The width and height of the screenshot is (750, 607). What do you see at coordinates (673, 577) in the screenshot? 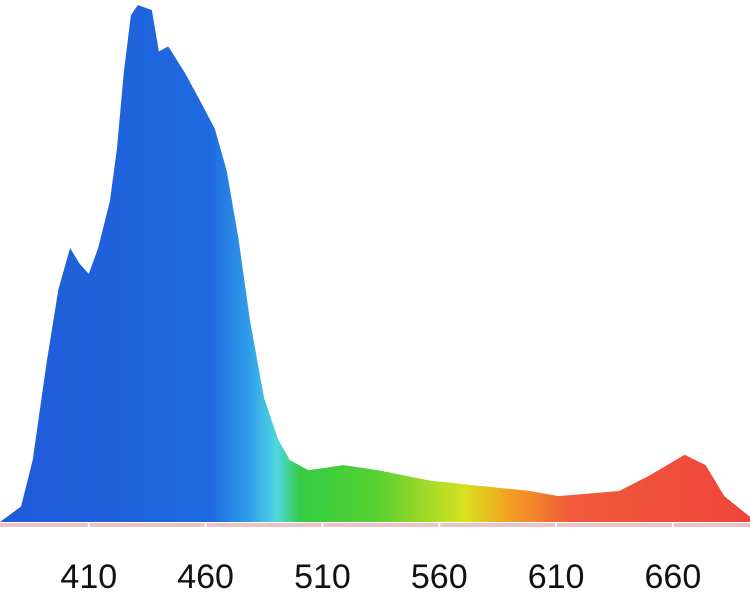
I see `x-tick-label: 660` at bounding box center [673, 577].